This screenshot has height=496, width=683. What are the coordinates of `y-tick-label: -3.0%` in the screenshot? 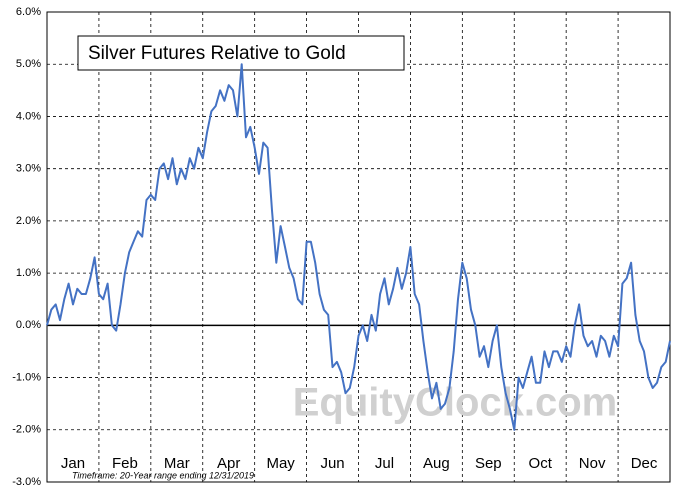 It's located at (26, 482).